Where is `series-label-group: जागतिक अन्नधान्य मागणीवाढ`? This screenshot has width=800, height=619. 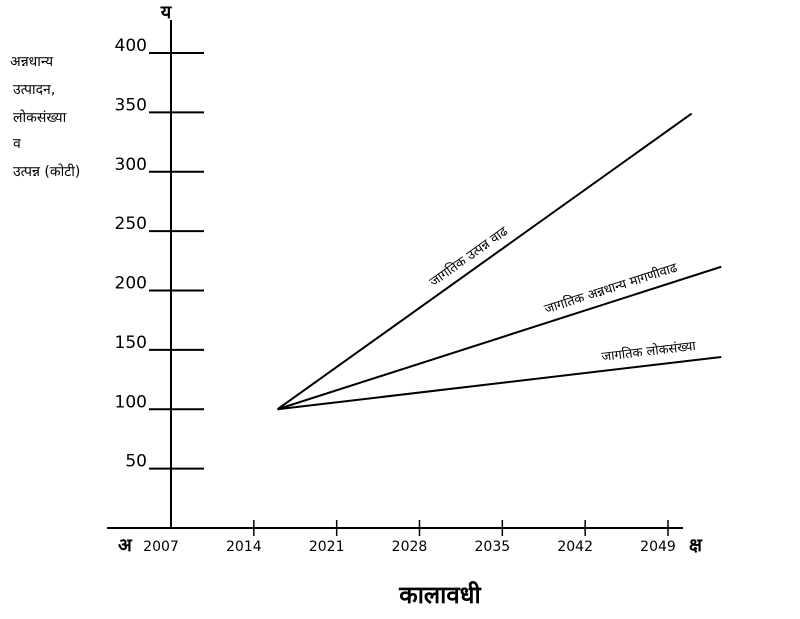
series-label-group: जागतिक अन्नधान्य मागणीवाढ is located at coordinates (610, 289).